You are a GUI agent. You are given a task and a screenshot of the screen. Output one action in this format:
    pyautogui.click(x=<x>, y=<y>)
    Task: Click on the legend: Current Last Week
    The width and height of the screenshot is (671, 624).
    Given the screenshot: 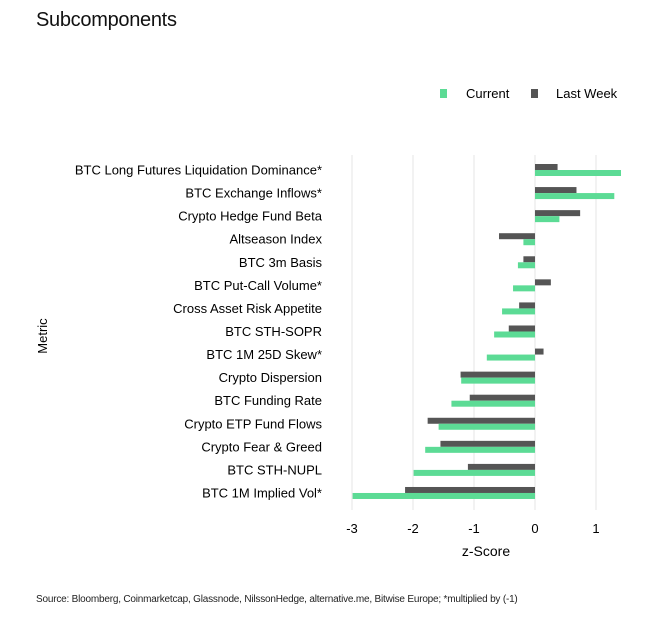 What is the action you would take?
    pyautogui.click(x=529, y=93)
    